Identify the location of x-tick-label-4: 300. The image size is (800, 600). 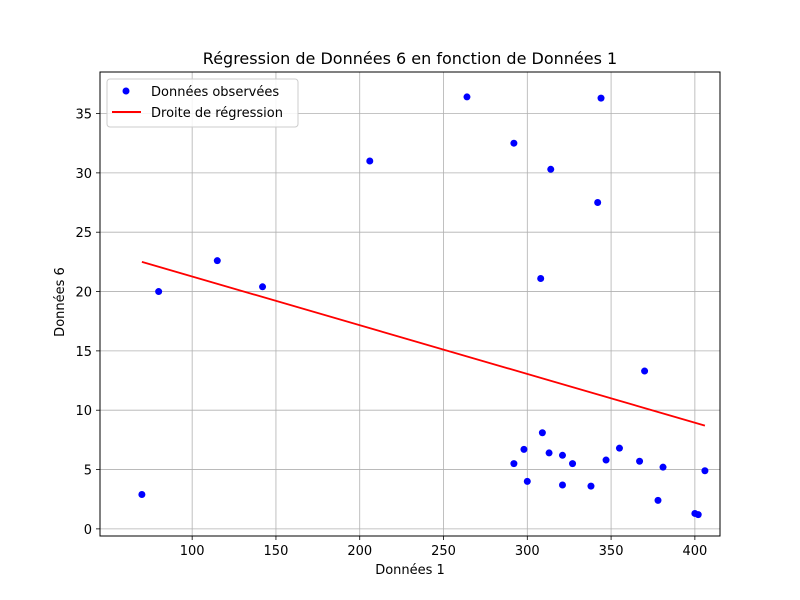
(527, 551).